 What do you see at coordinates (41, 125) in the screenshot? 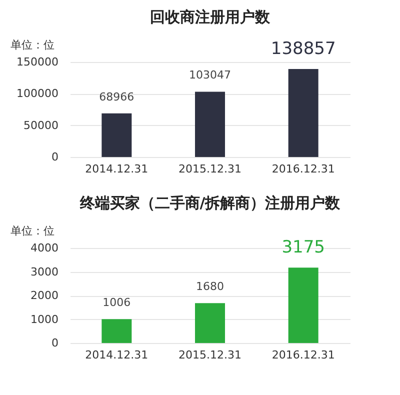
I see `y-tick-label: 50000` at bounding box center [41, 125].